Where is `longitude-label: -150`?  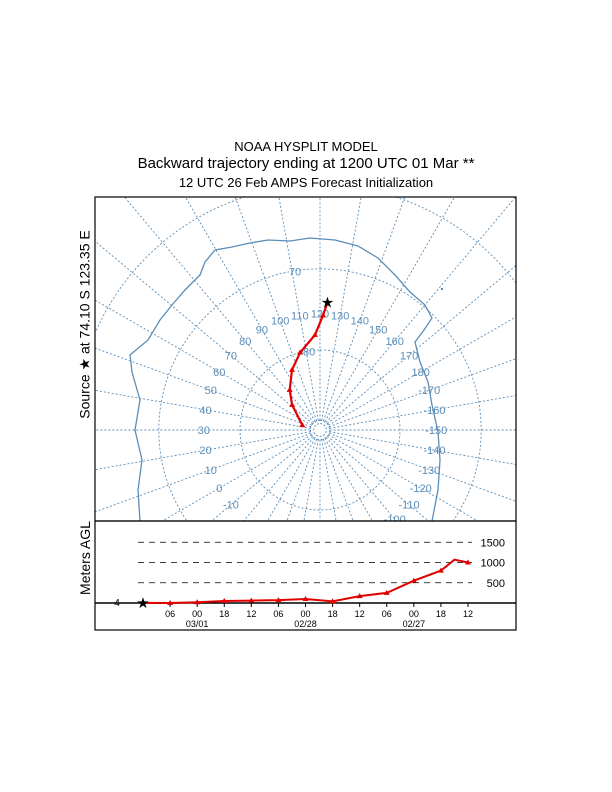 longitude-label: -150 is located at coordinates (436, 431).